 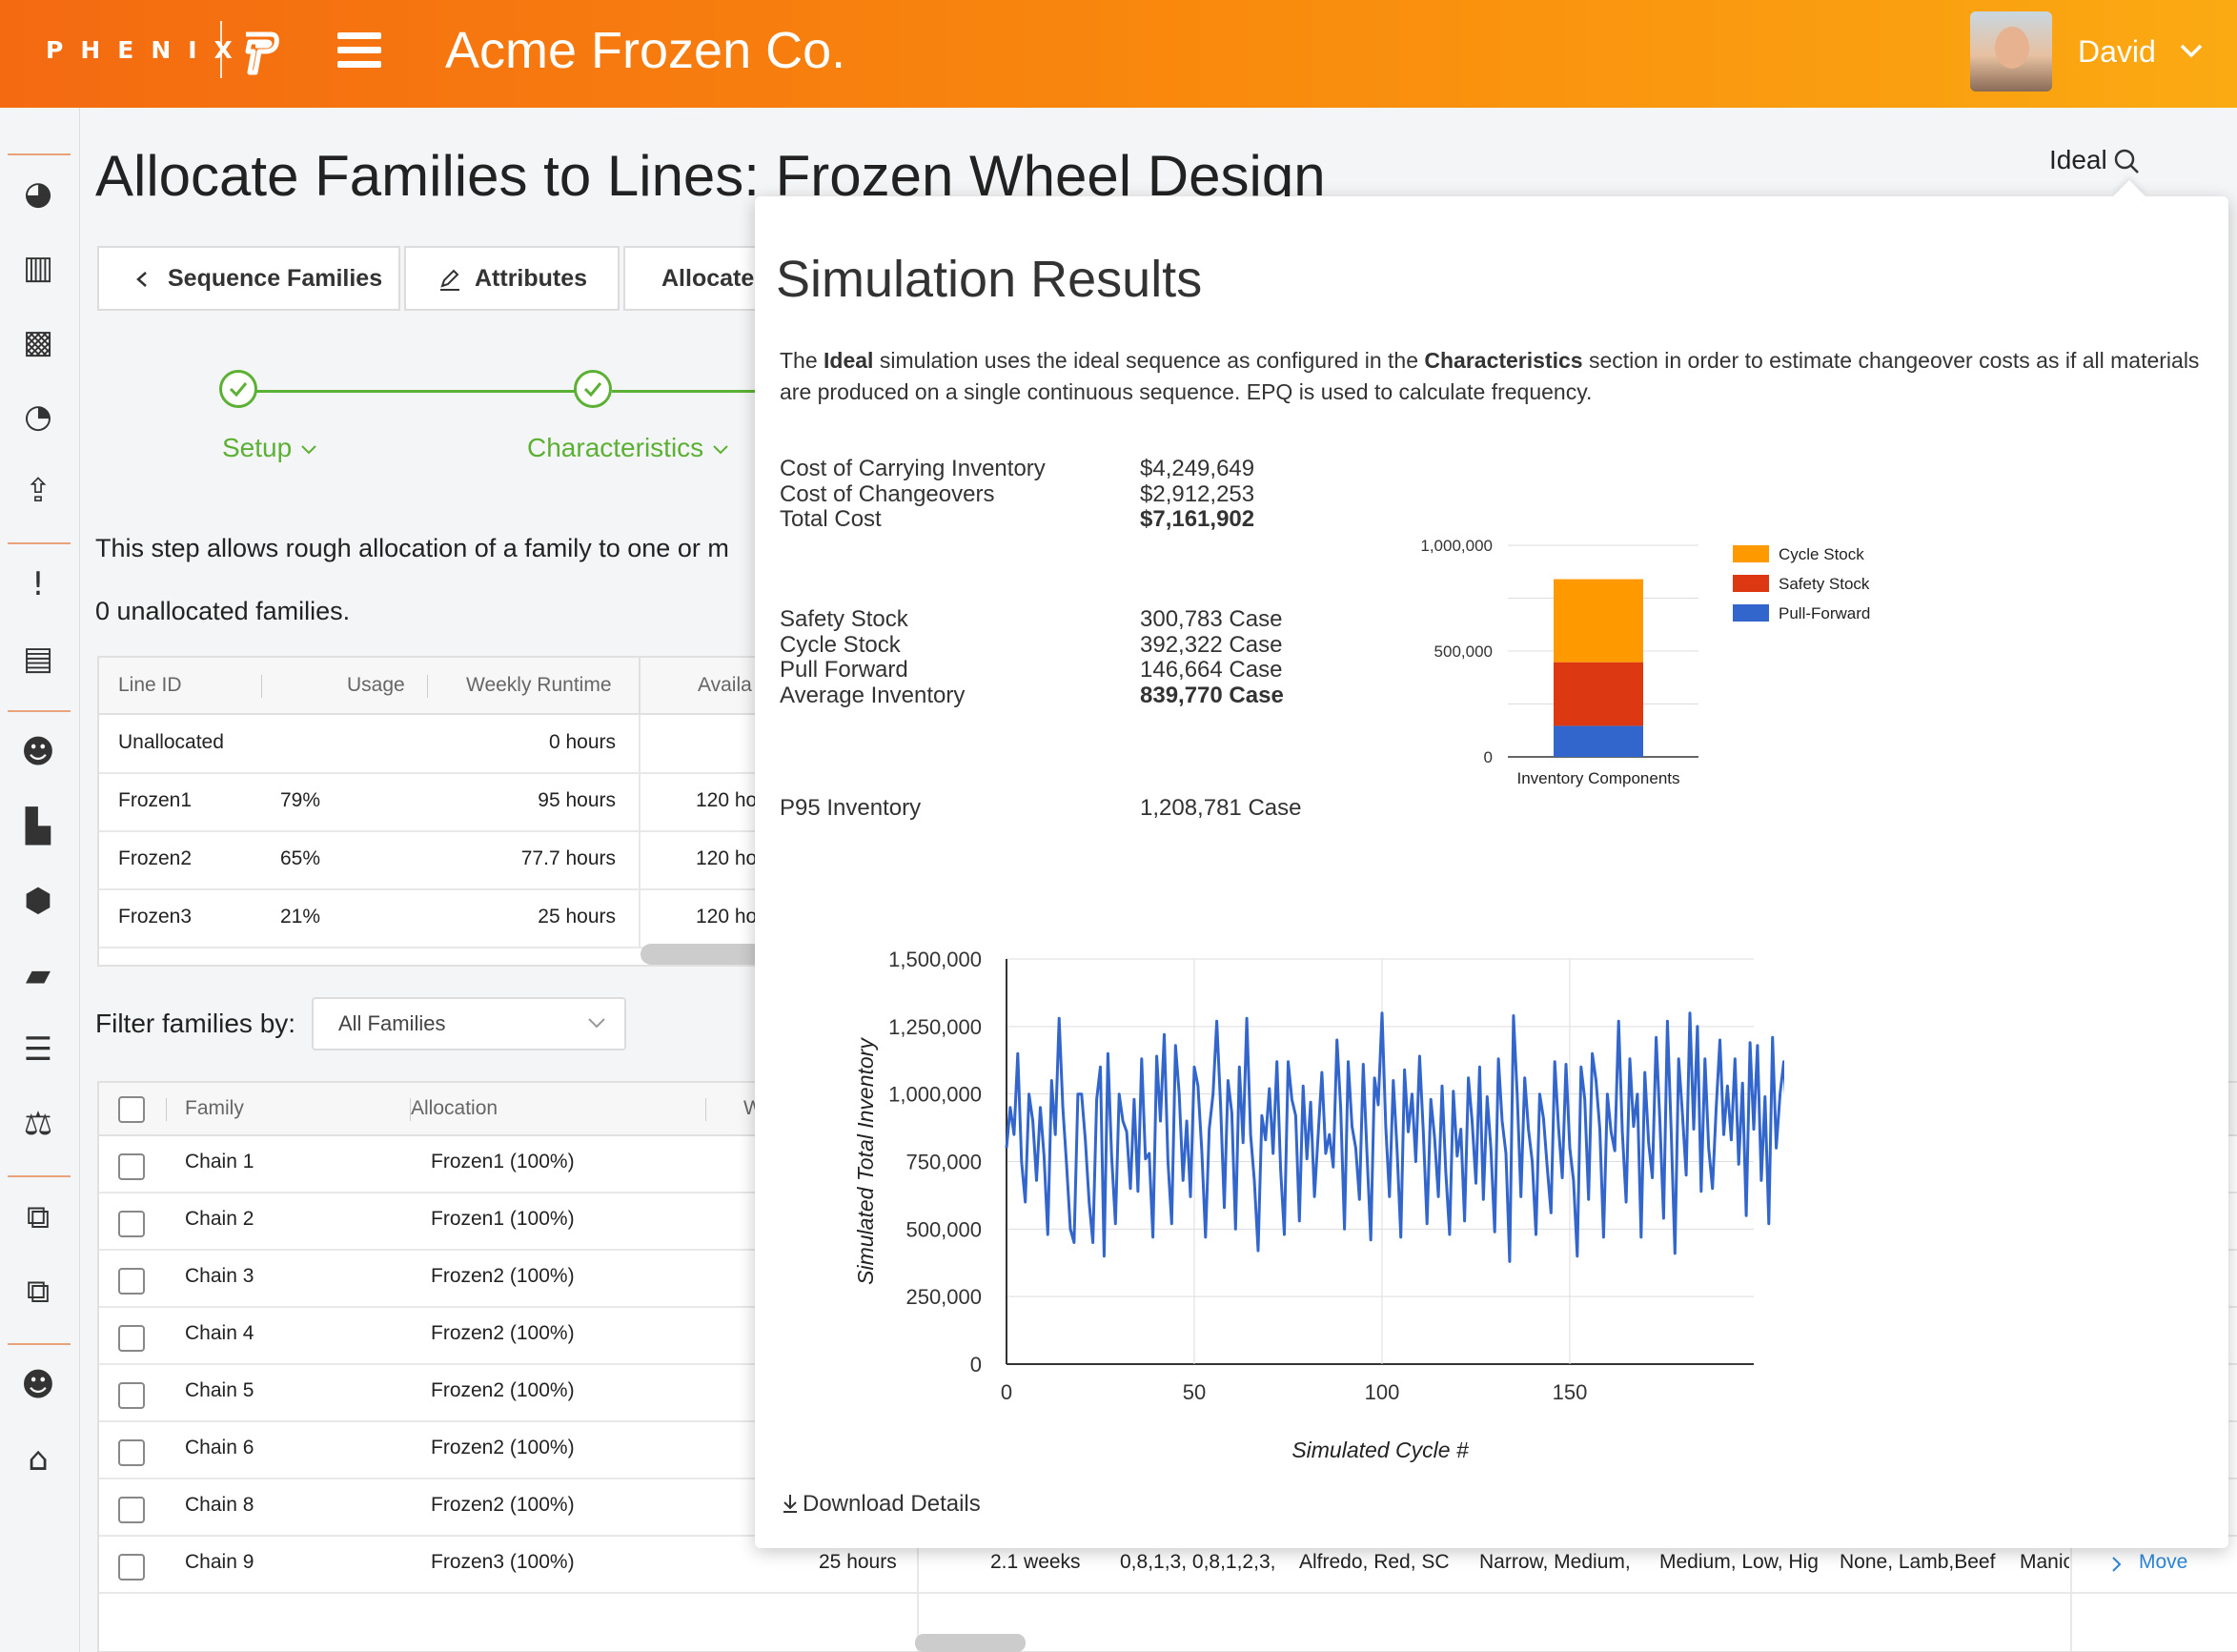 What do you see at coordinates (851, 808) in the screenshot?
I see `p95-label: P95 Inventory` at bounding box center [851, 808].